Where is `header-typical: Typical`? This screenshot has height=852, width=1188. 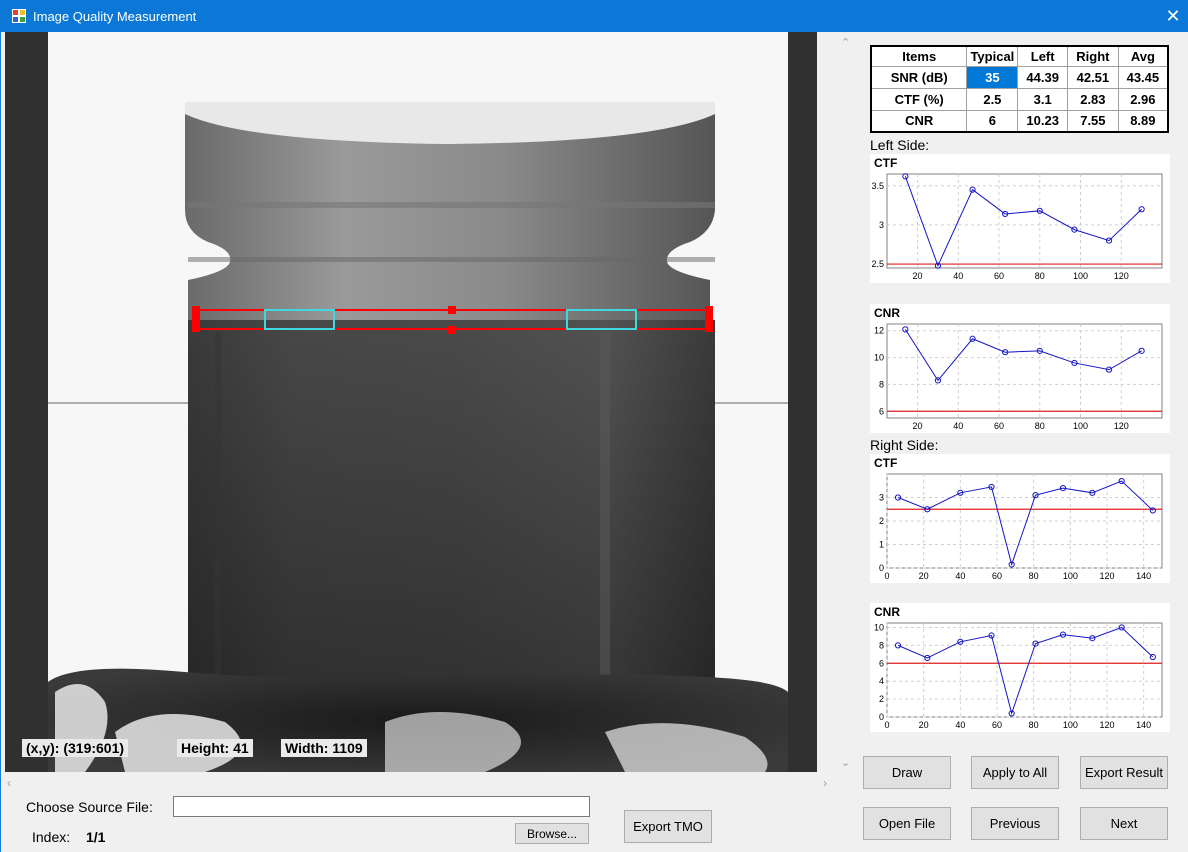 header-typical: Typical is located at coordinates (992, 56).